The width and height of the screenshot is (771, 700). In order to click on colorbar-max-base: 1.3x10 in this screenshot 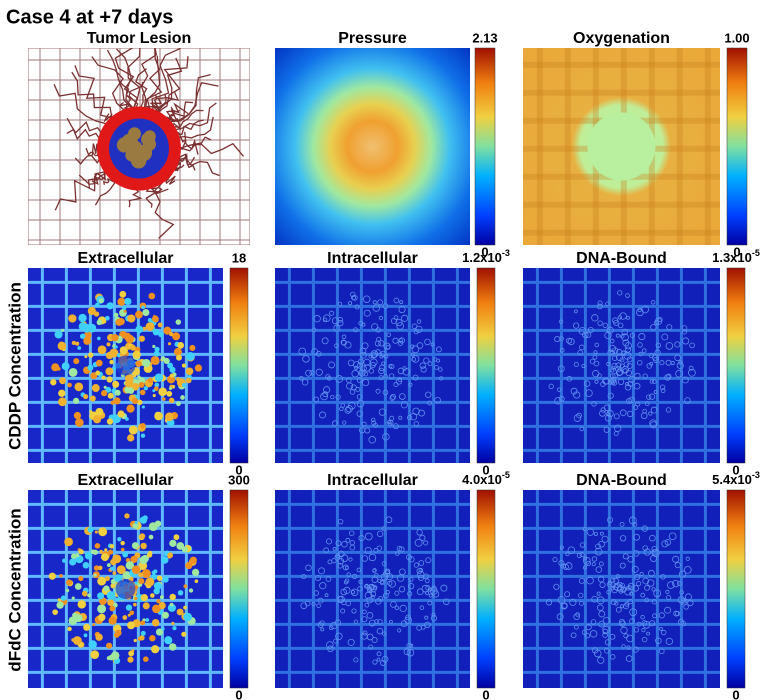, I will do `click(732, 257)`.